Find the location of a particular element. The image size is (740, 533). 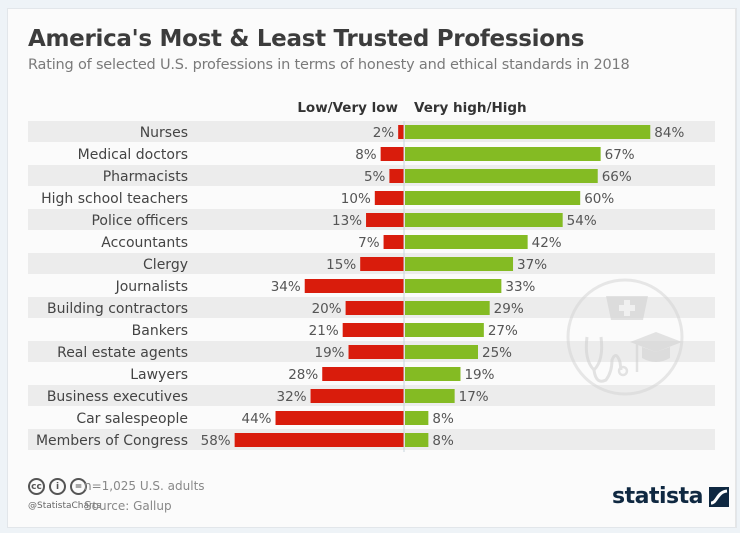

legend-high-header: Very high/High is located at coordinates (470, 108).